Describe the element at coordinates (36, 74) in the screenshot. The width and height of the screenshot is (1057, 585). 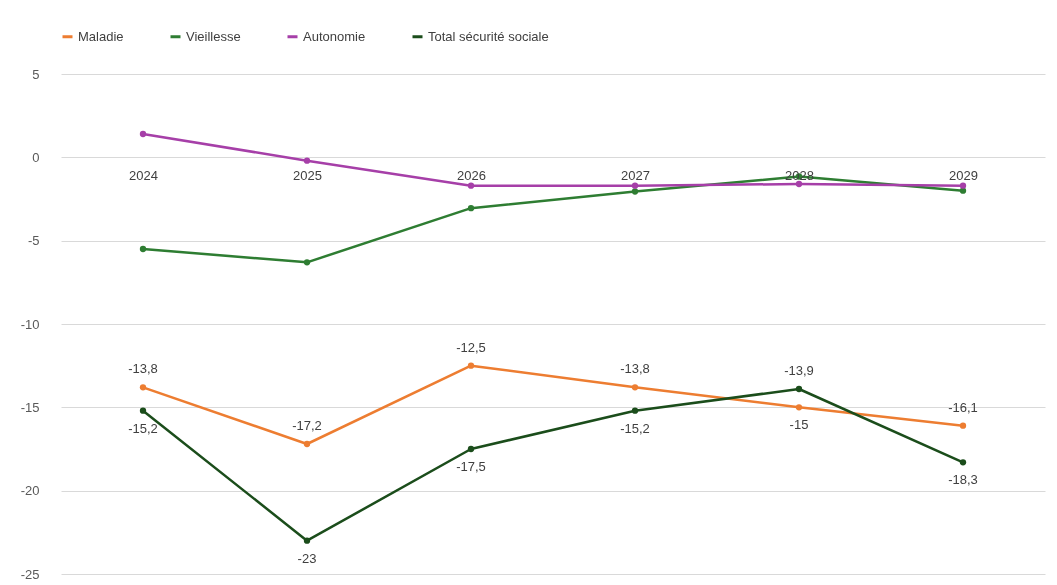
I see `y-tick-label: 5` at that location.